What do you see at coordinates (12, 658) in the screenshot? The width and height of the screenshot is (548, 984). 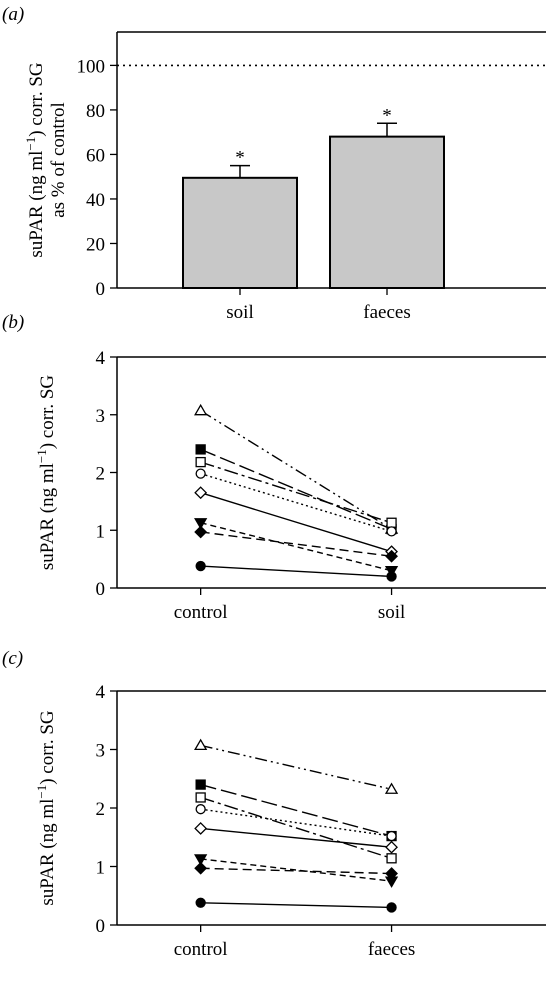 I see `panel-label: (c)` at bounding box center [12, 658].